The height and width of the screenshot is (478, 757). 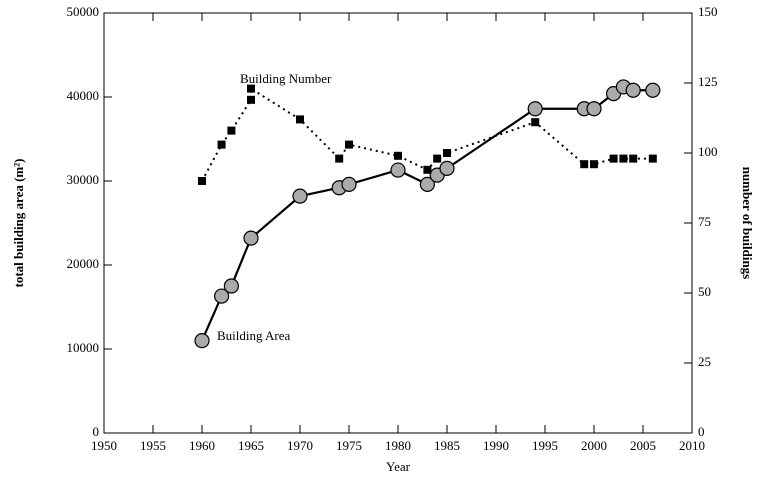 What do you see at coordinates (251, 445) in the screenshot?
I see `x-tick-label: 1965` at bounding box center [251, 445].